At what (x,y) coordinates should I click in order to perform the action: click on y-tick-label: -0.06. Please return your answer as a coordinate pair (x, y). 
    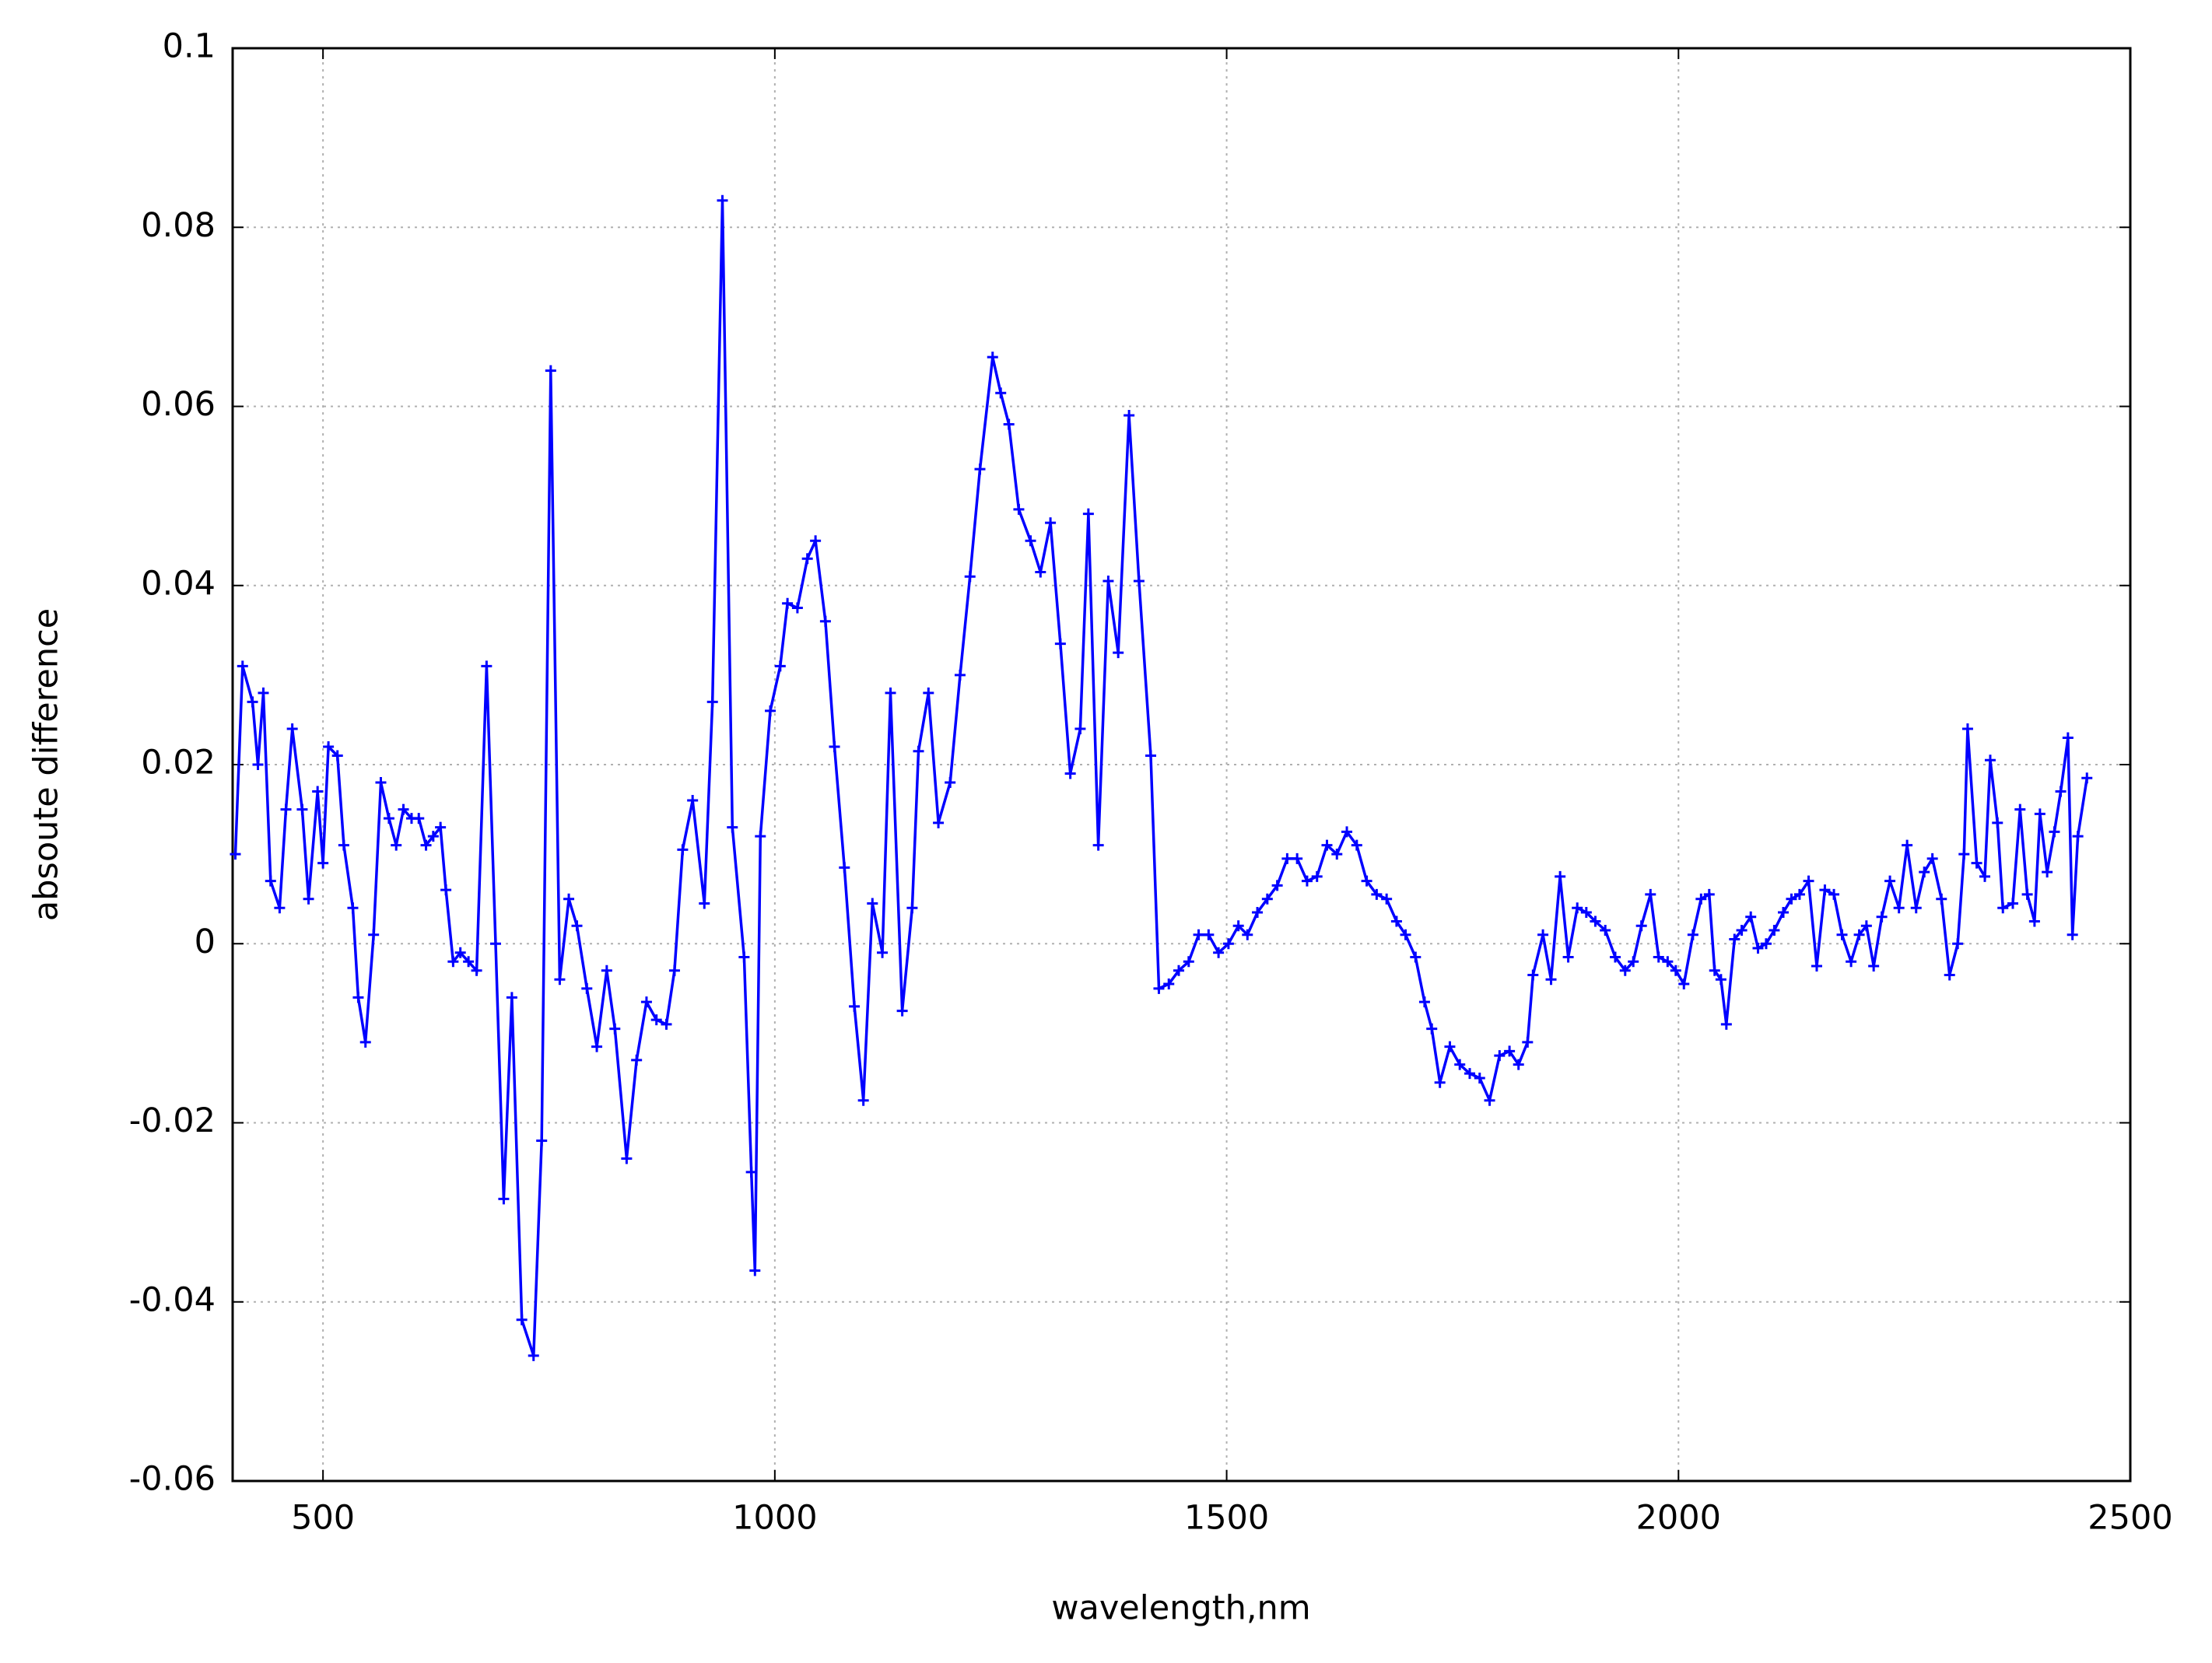
    Looking at the image, I should click on (172, 1479).